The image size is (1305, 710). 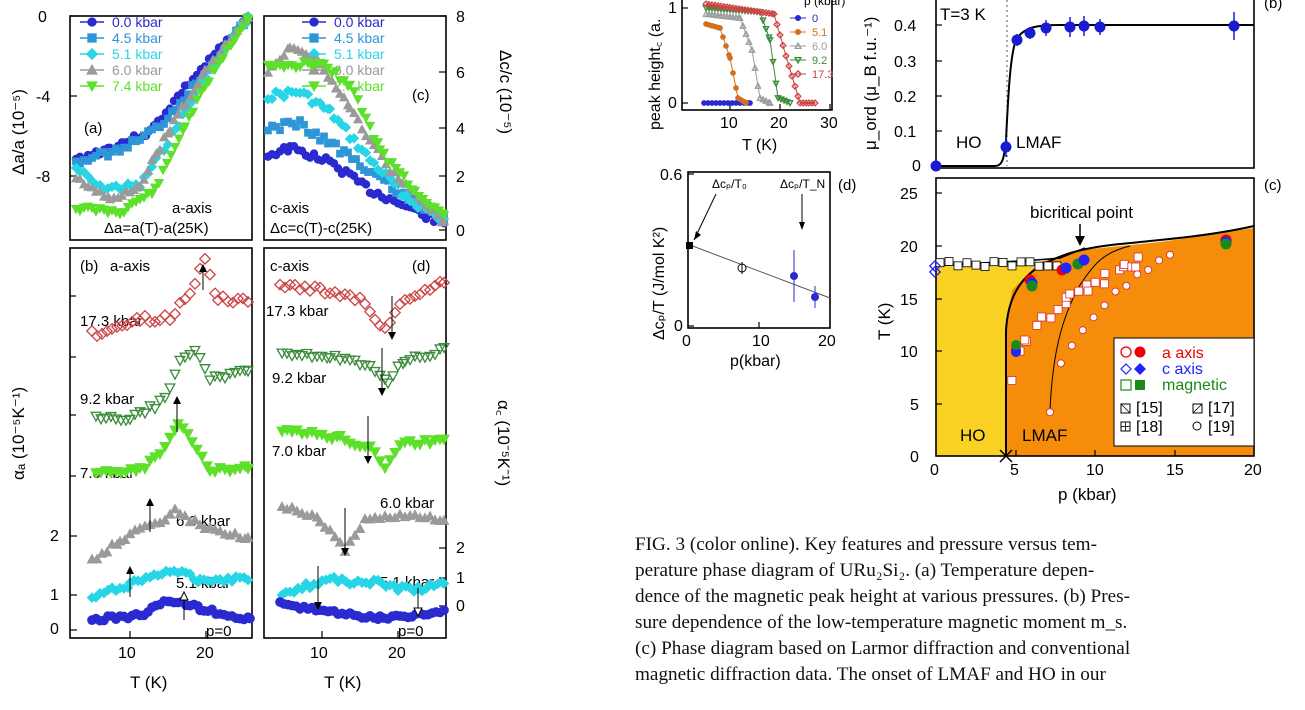 I want to click on right-c-xtick-1: 5, so click(x=1014, y=470).